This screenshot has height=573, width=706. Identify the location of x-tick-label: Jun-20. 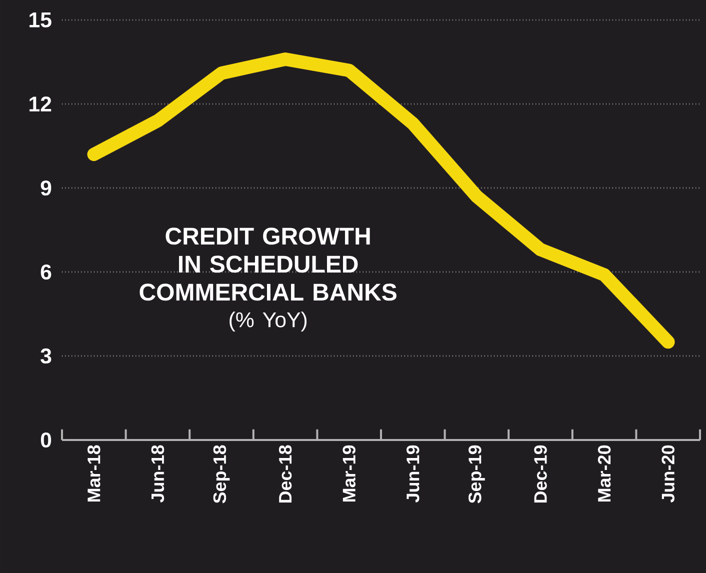
(668, 473).